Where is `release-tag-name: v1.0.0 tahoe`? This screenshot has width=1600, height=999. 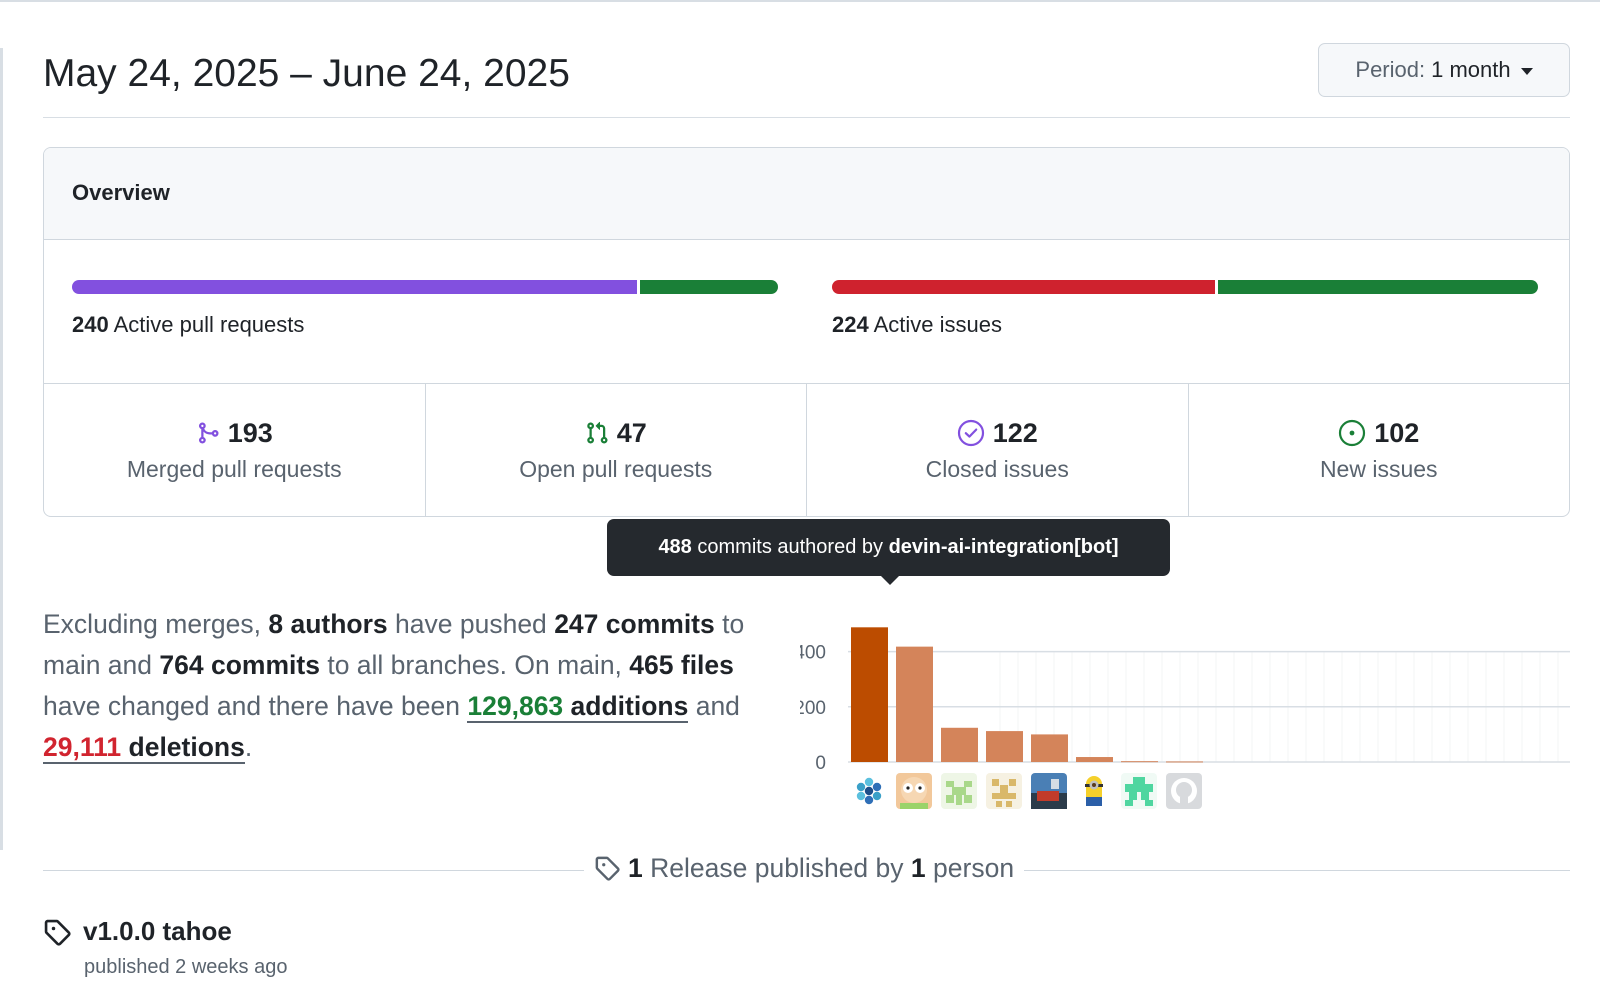
release-tag-name: v1.0.0 tahoe is located at coordinates (157, 931).